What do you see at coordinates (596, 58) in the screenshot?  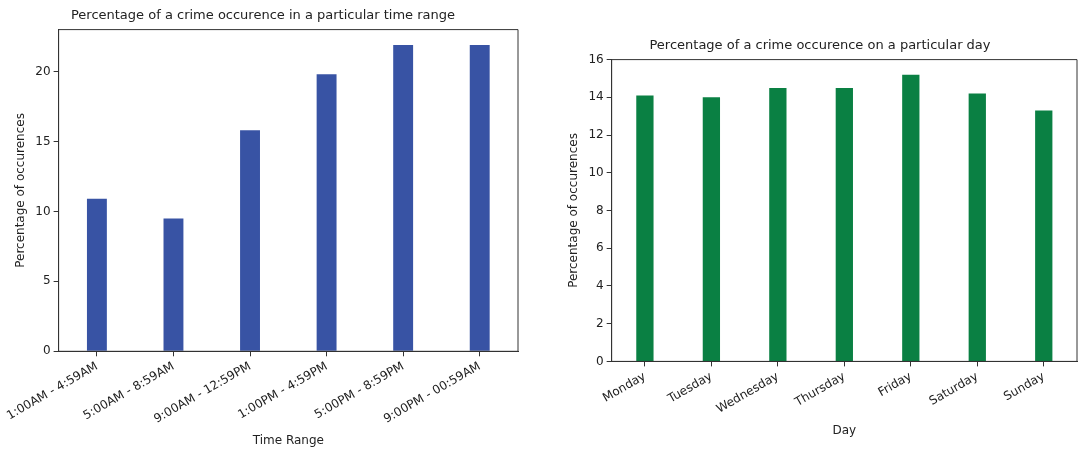 I see `y-tick-label: 16` at bounding box center [596, 58].